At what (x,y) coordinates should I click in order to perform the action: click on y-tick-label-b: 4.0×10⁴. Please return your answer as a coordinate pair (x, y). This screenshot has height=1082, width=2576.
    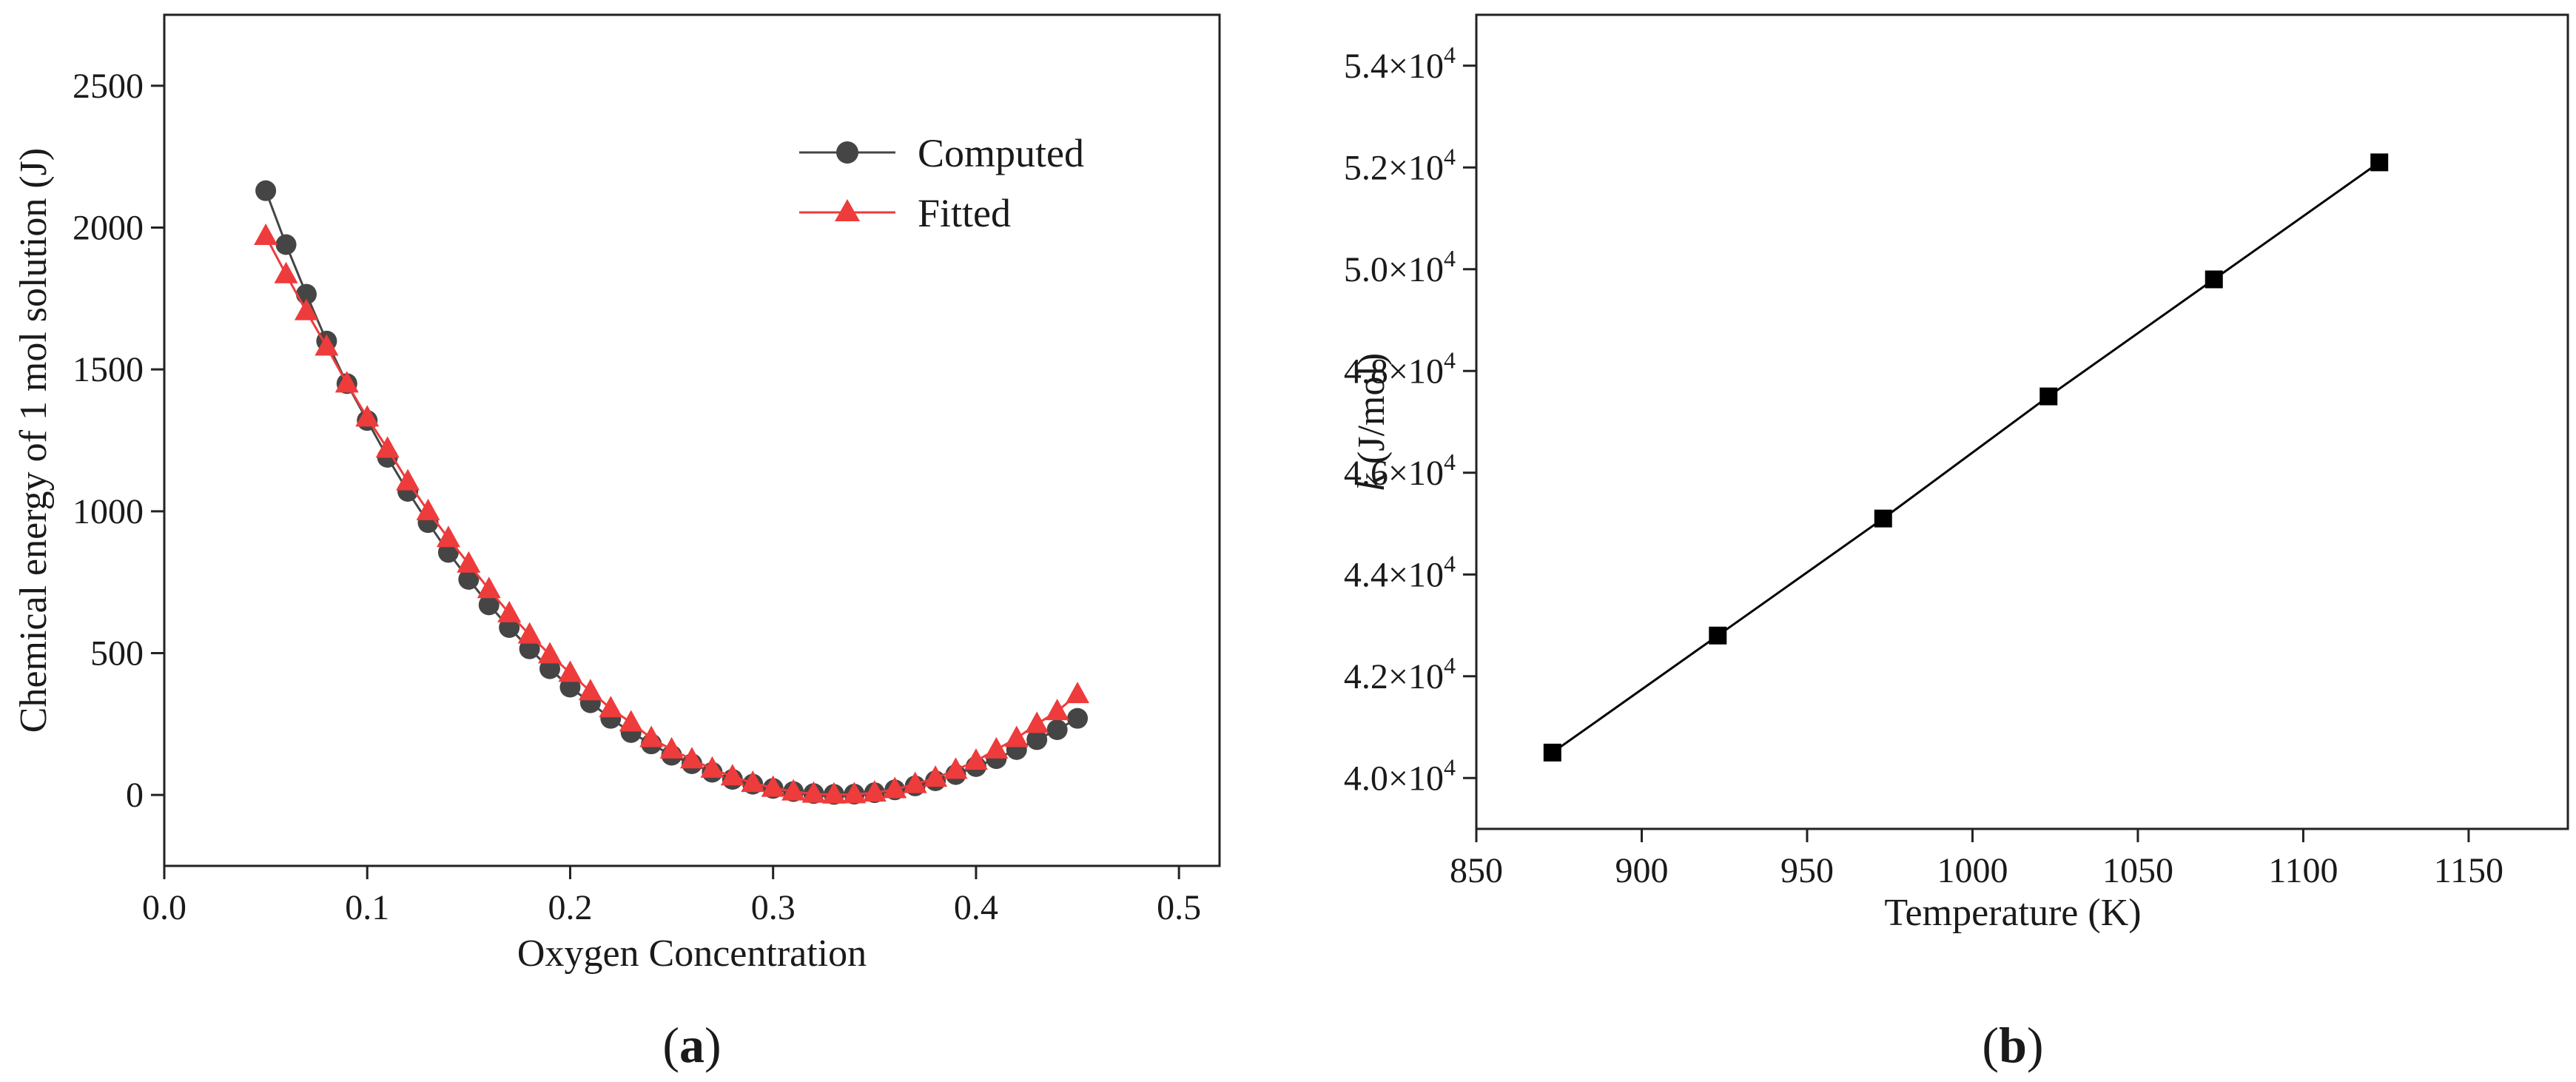
    Looking at the image, I should click on (1400, 775).